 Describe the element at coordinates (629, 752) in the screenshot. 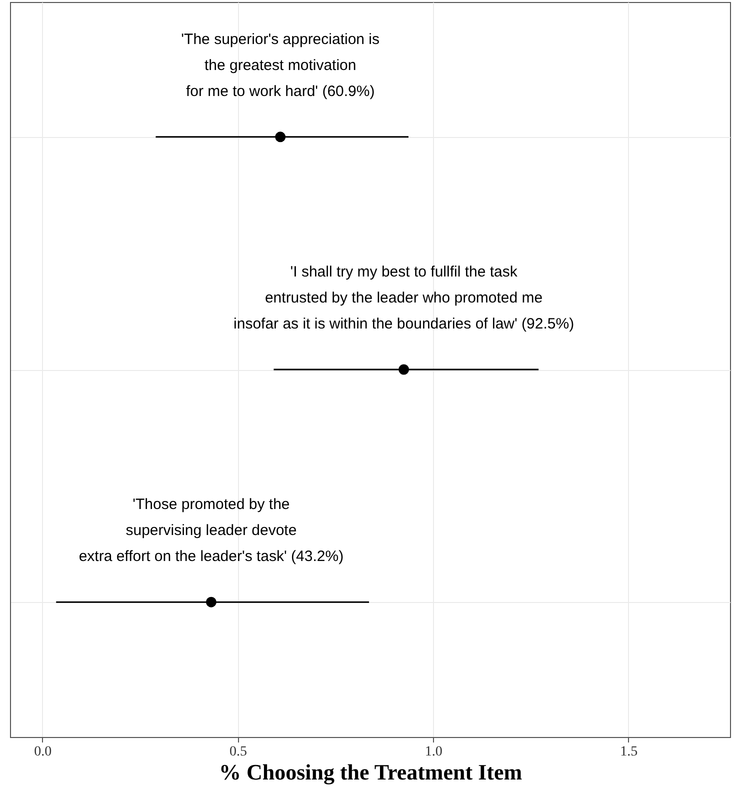

I see `text: 1.5` at that location.